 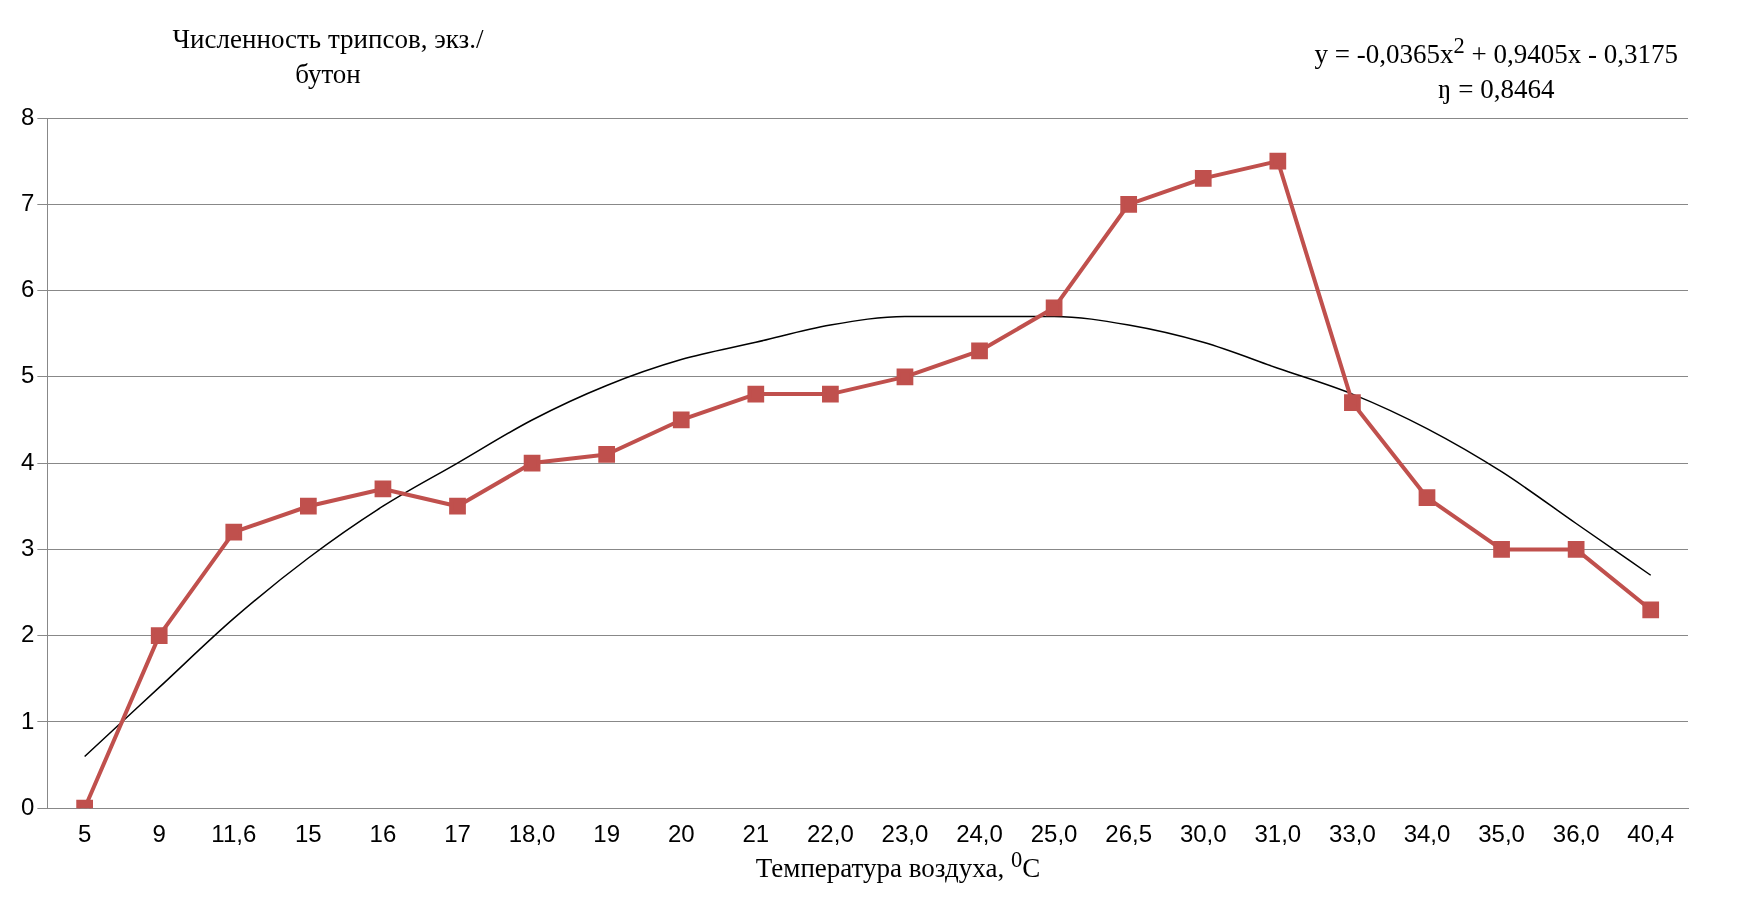 I want to click on x-tick-label: 34,0, so click(x=1427, y=834).